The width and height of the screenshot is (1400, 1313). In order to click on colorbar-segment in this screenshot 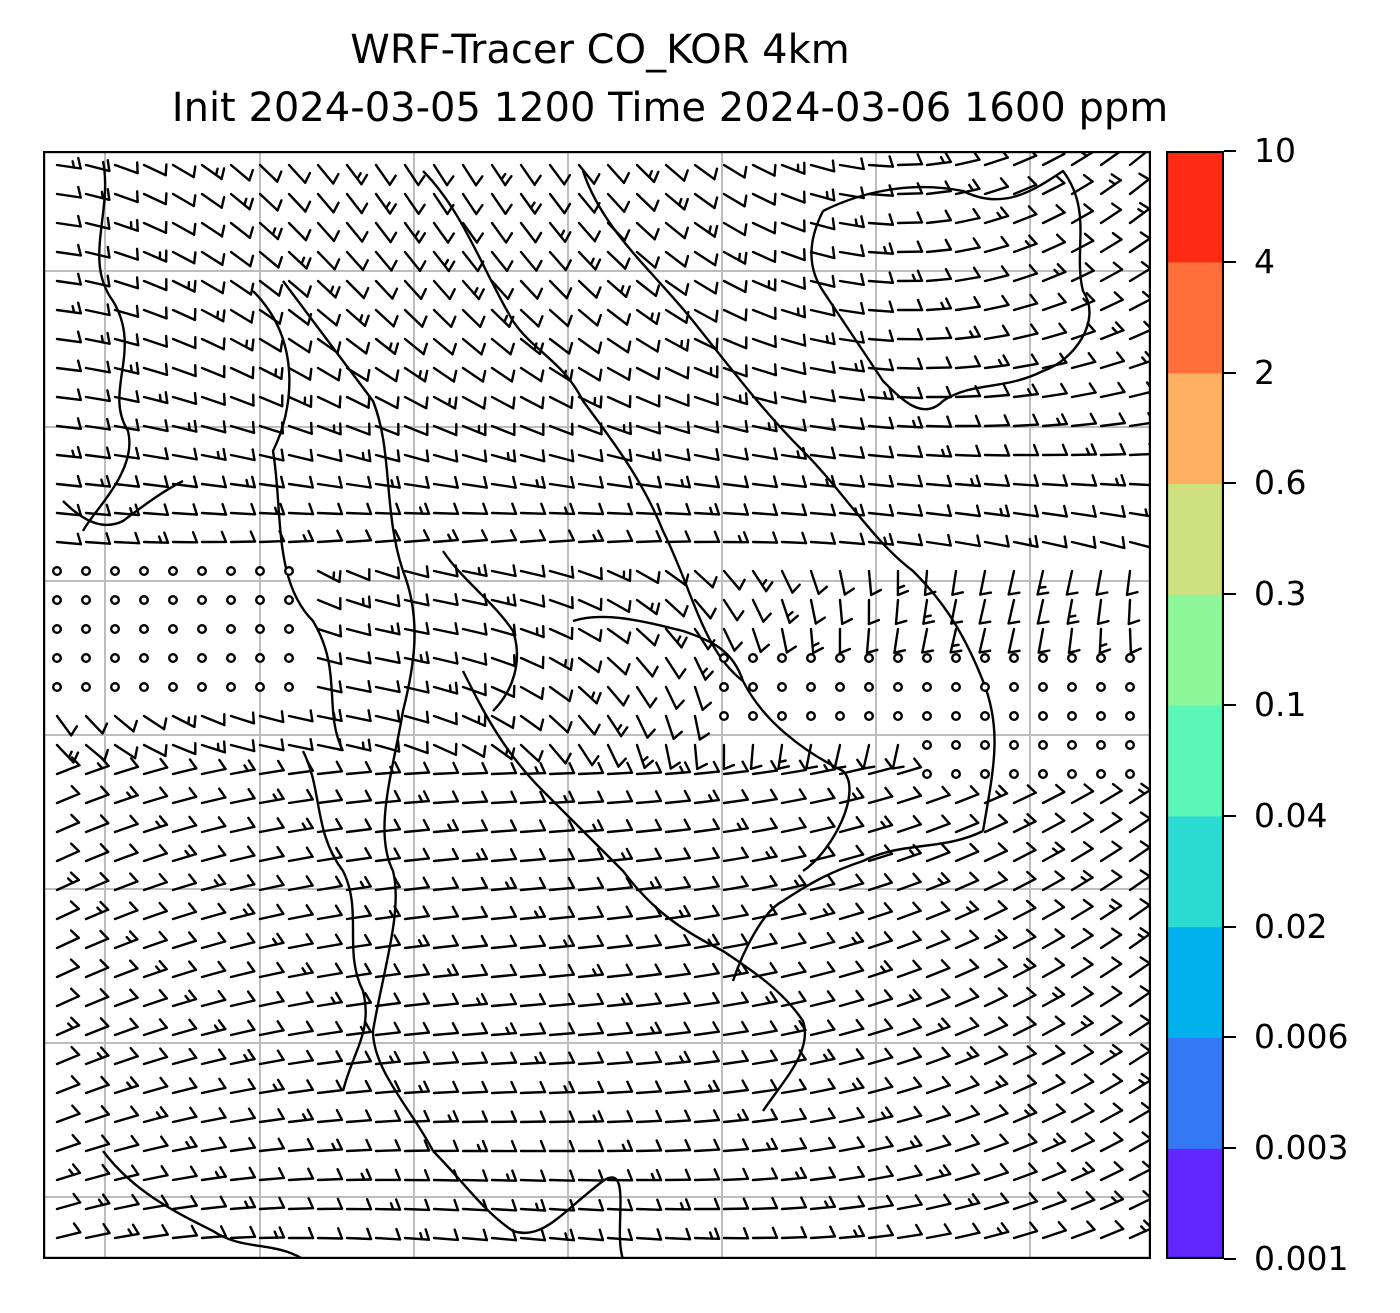, I will do `click(1195, 1203)`.